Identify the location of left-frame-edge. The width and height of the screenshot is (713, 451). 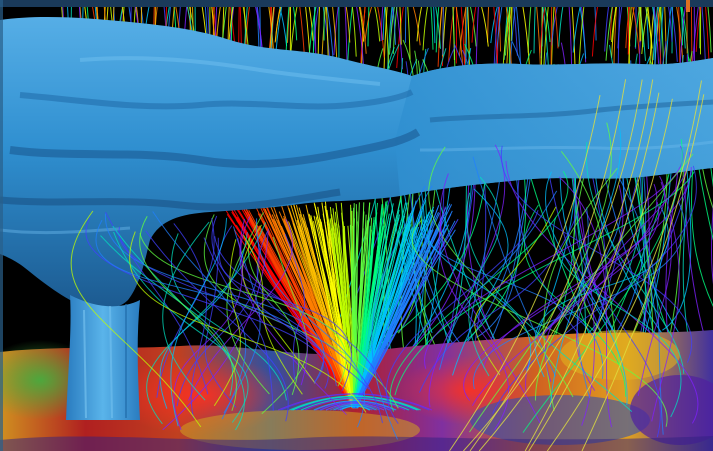
(1, 225).